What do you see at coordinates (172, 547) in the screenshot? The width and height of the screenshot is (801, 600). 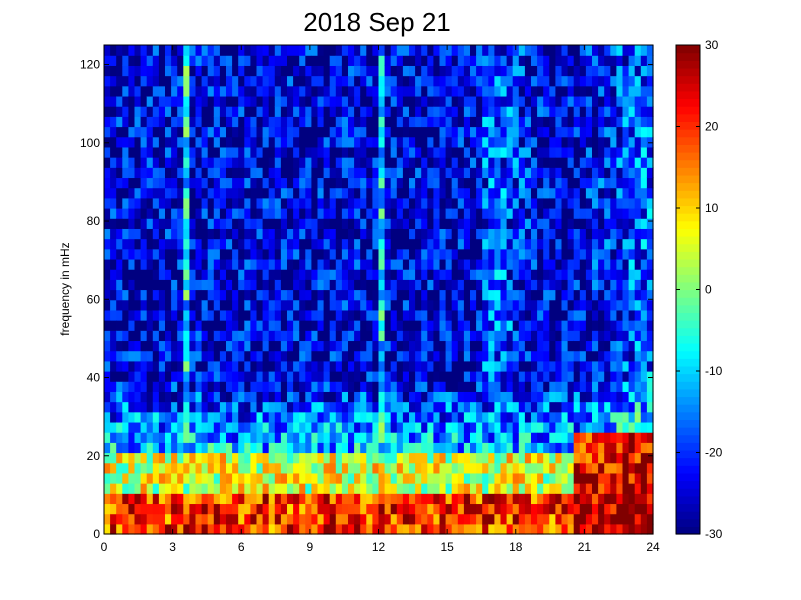 I see `x-tick-label: 3` at bounding box center [172, 547].